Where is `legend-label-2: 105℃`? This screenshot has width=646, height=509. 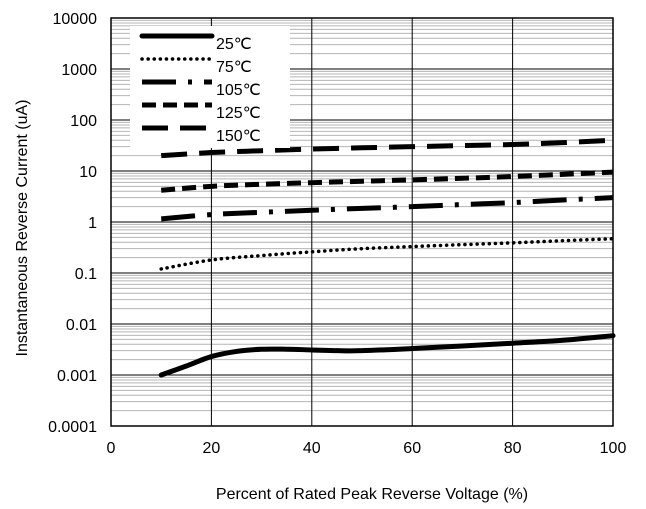 legend-label-2: 105℃ is located at coordinates (238, 90).